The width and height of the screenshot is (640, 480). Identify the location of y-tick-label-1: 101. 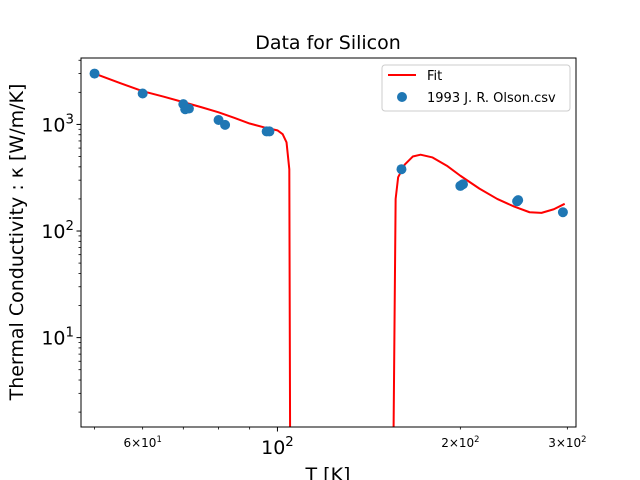
(57, 338).